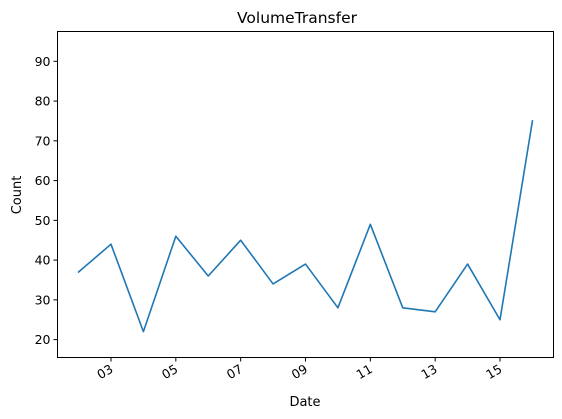 The height and width of the screenshot is (419, 562). What do you see at coordinates (43, 260) in the screenshot?
I see `y-tick-label: 40` at bounding box center [43, 260].